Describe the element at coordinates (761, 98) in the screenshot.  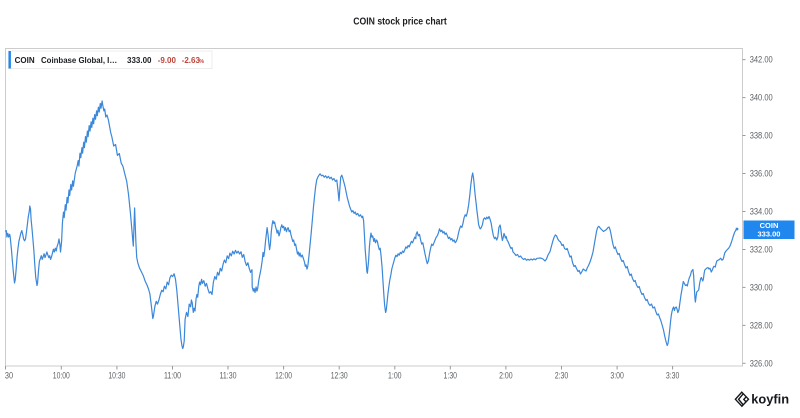
I see `svg-text: 340.00` at that location.